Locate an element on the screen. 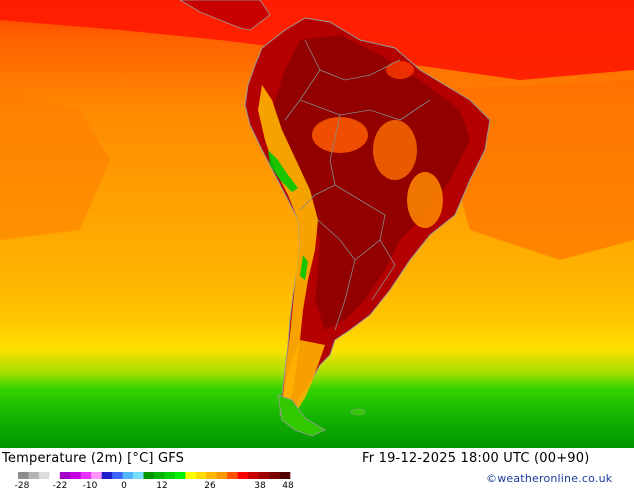  andes-cold-spots is located at coordinates (288, 215).